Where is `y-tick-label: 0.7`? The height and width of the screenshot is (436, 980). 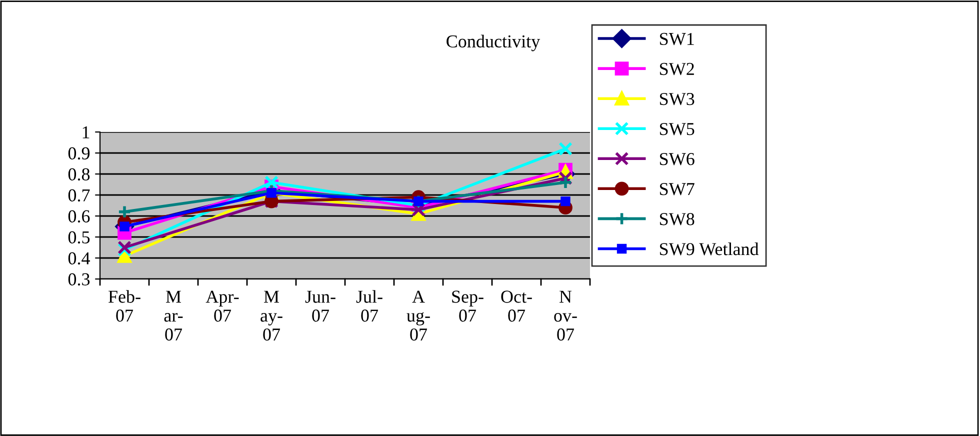 y-tick-label: 0.7 is located at coordinates (79, 195).